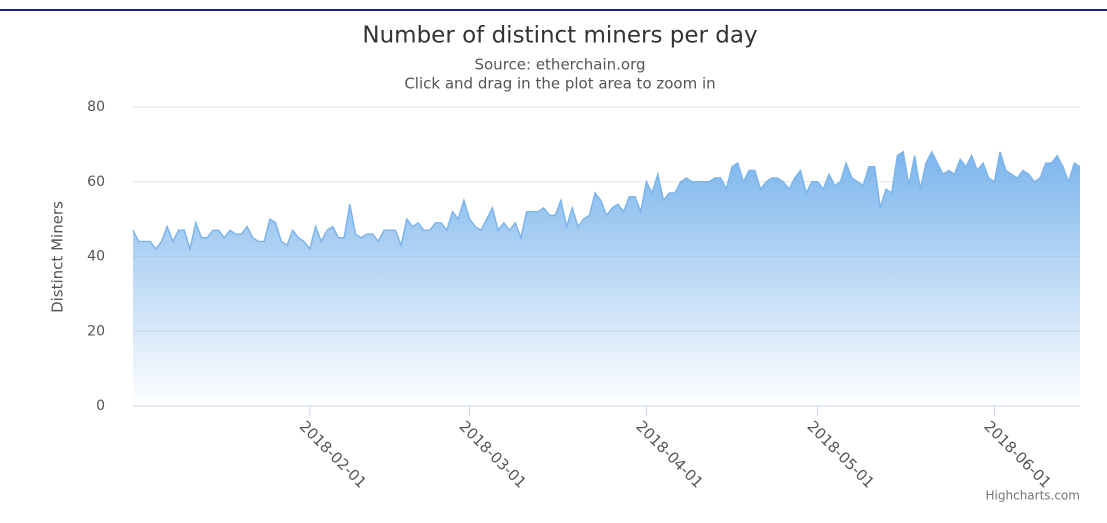 The image size is (1107, 523). I want to click on x-tick-label: 2018-03-01, so click(493, 454).